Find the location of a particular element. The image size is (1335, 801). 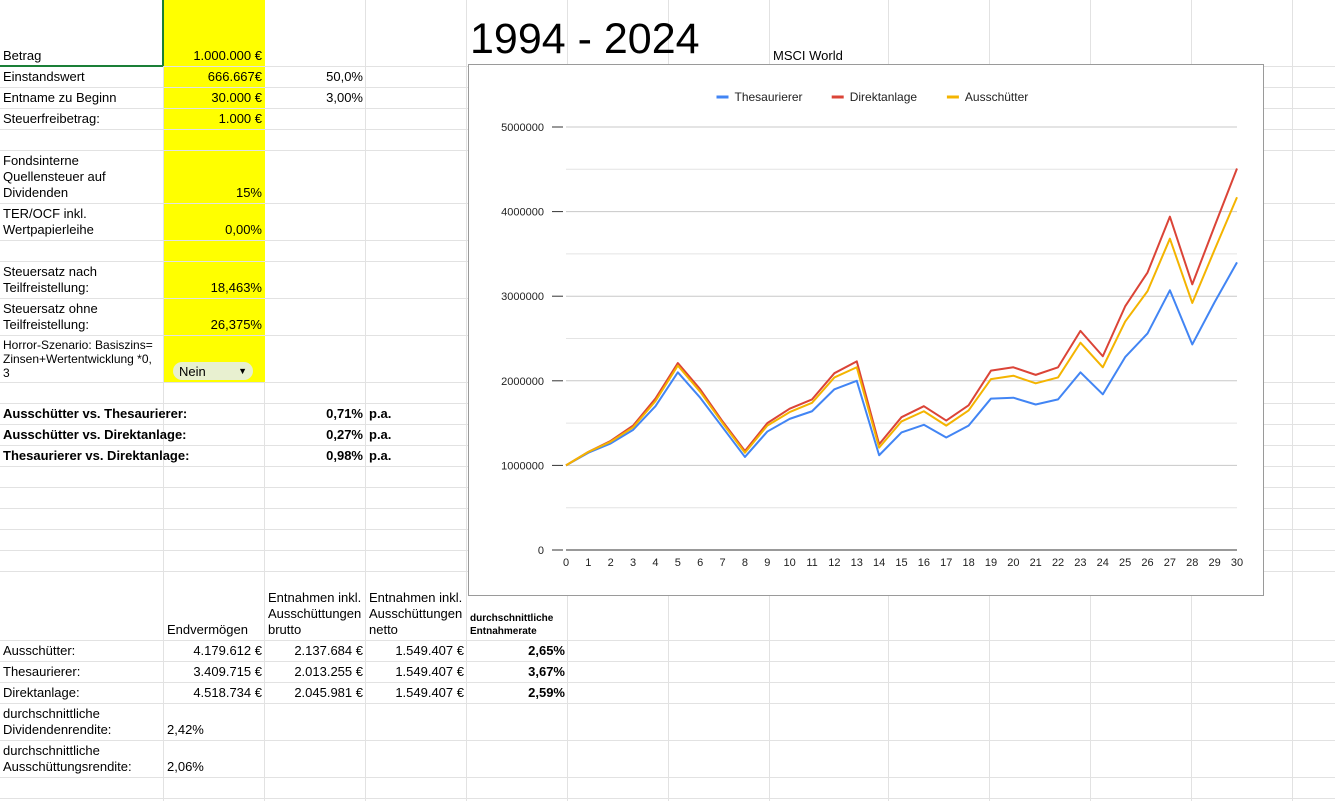

result-rate-text: 2,59% is located at coordinates (546, 692).